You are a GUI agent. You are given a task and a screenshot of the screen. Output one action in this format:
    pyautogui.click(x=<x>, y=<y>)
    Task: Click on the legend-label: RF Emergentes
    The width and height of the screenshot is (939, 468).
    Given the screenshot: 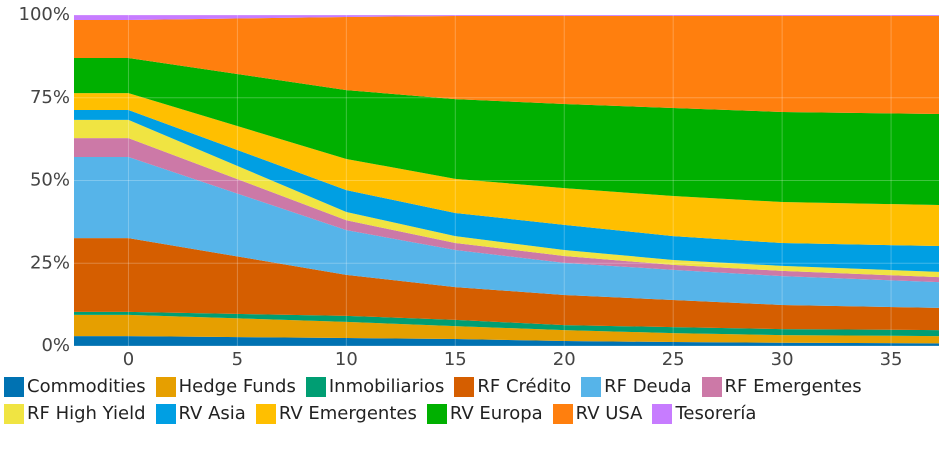 What is the action you would take?
    pyautogui.click(x=793, y=386)
    